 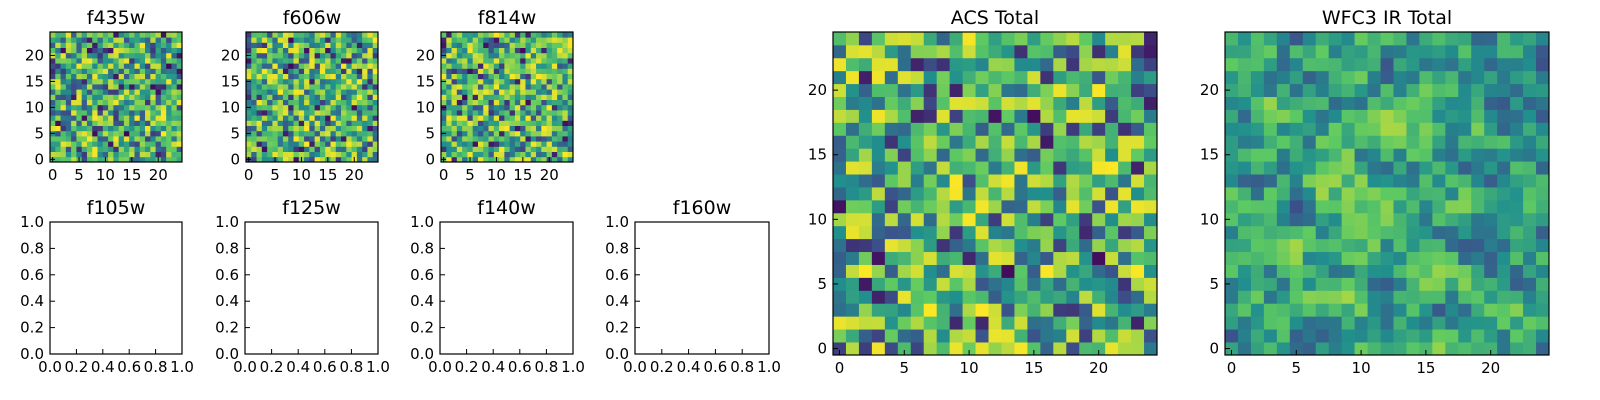 I want to click on y-tick-label: 0.8, so click(x=422, y=248).